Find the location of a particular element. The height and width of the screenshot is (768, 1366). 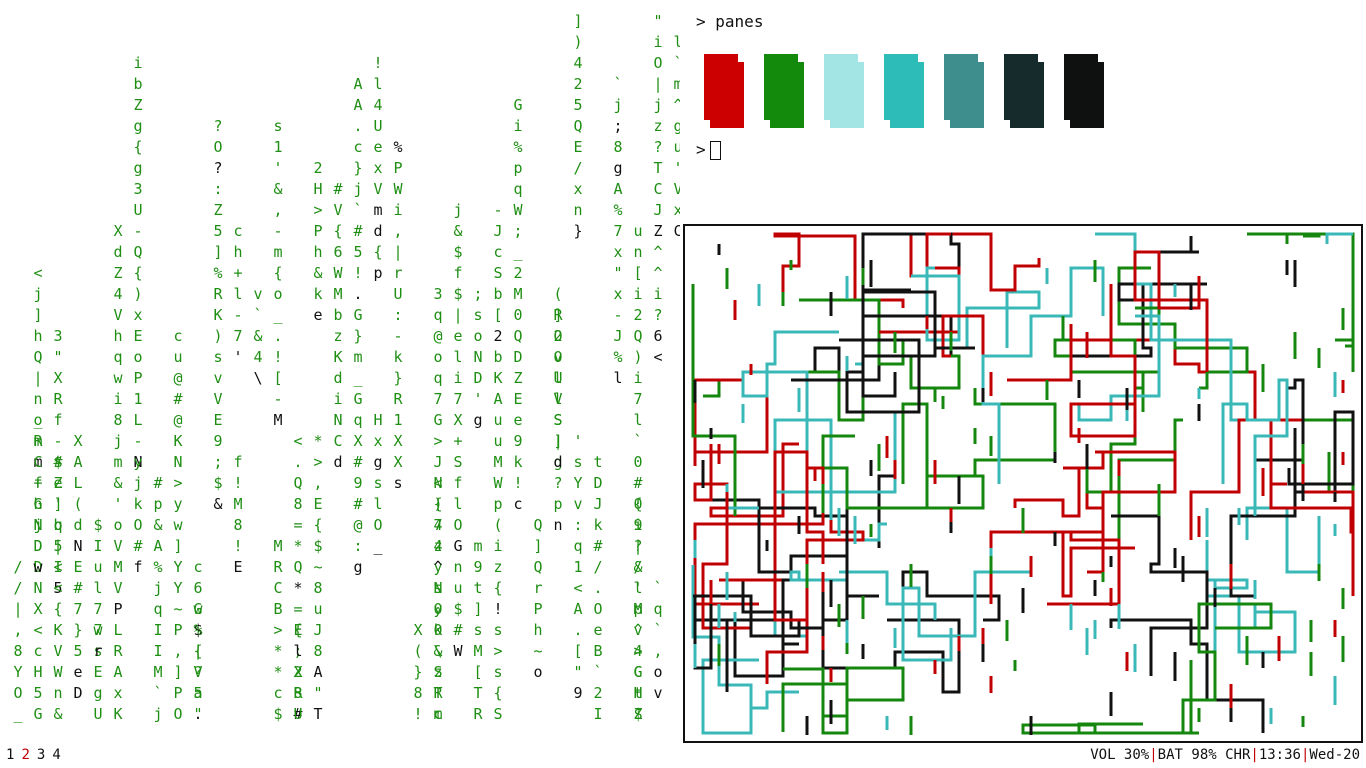

date: Wed-20 is located at coordinates (1334, 755).